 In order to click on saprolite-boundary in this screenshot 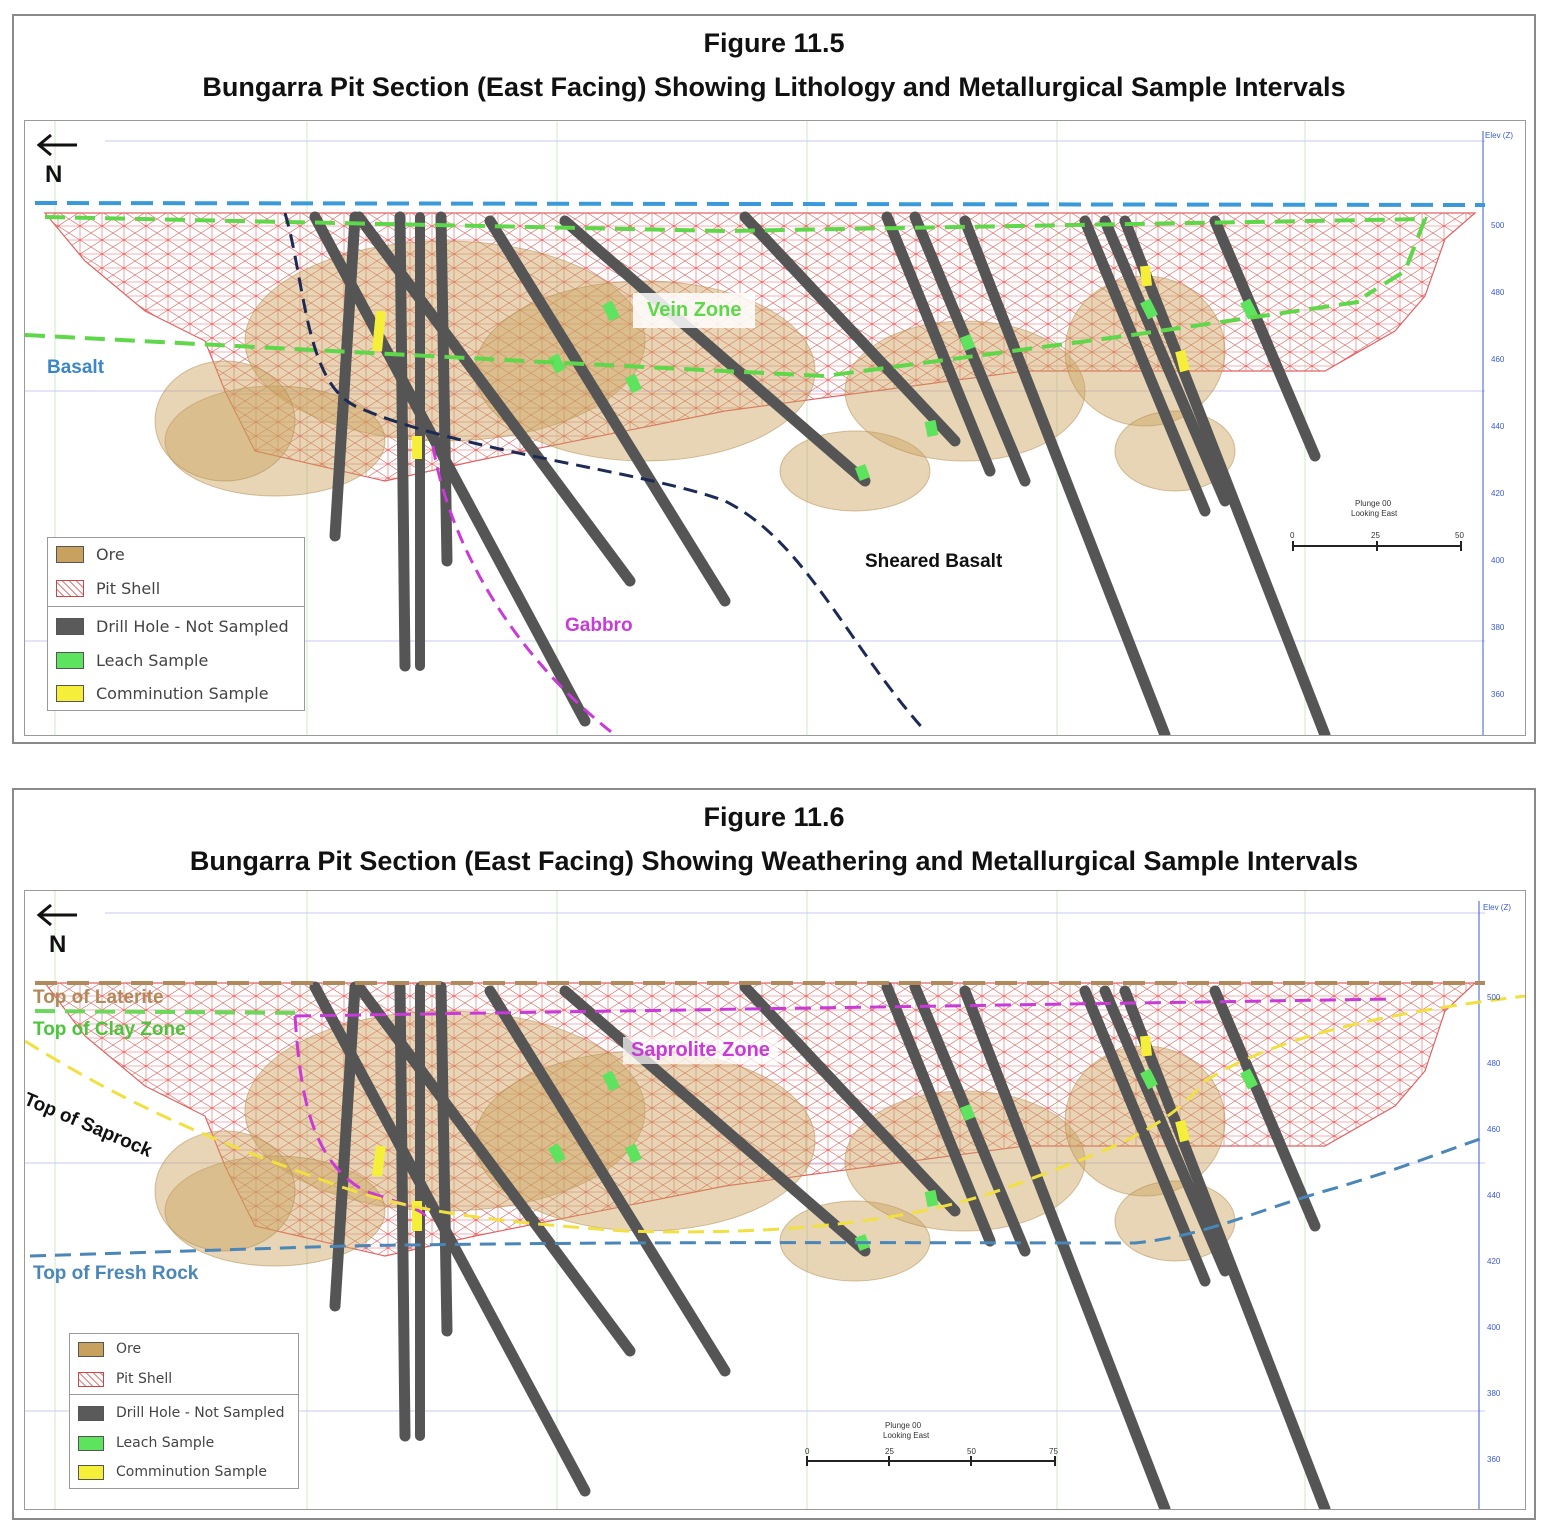, I will do `click(844, 1107)`.